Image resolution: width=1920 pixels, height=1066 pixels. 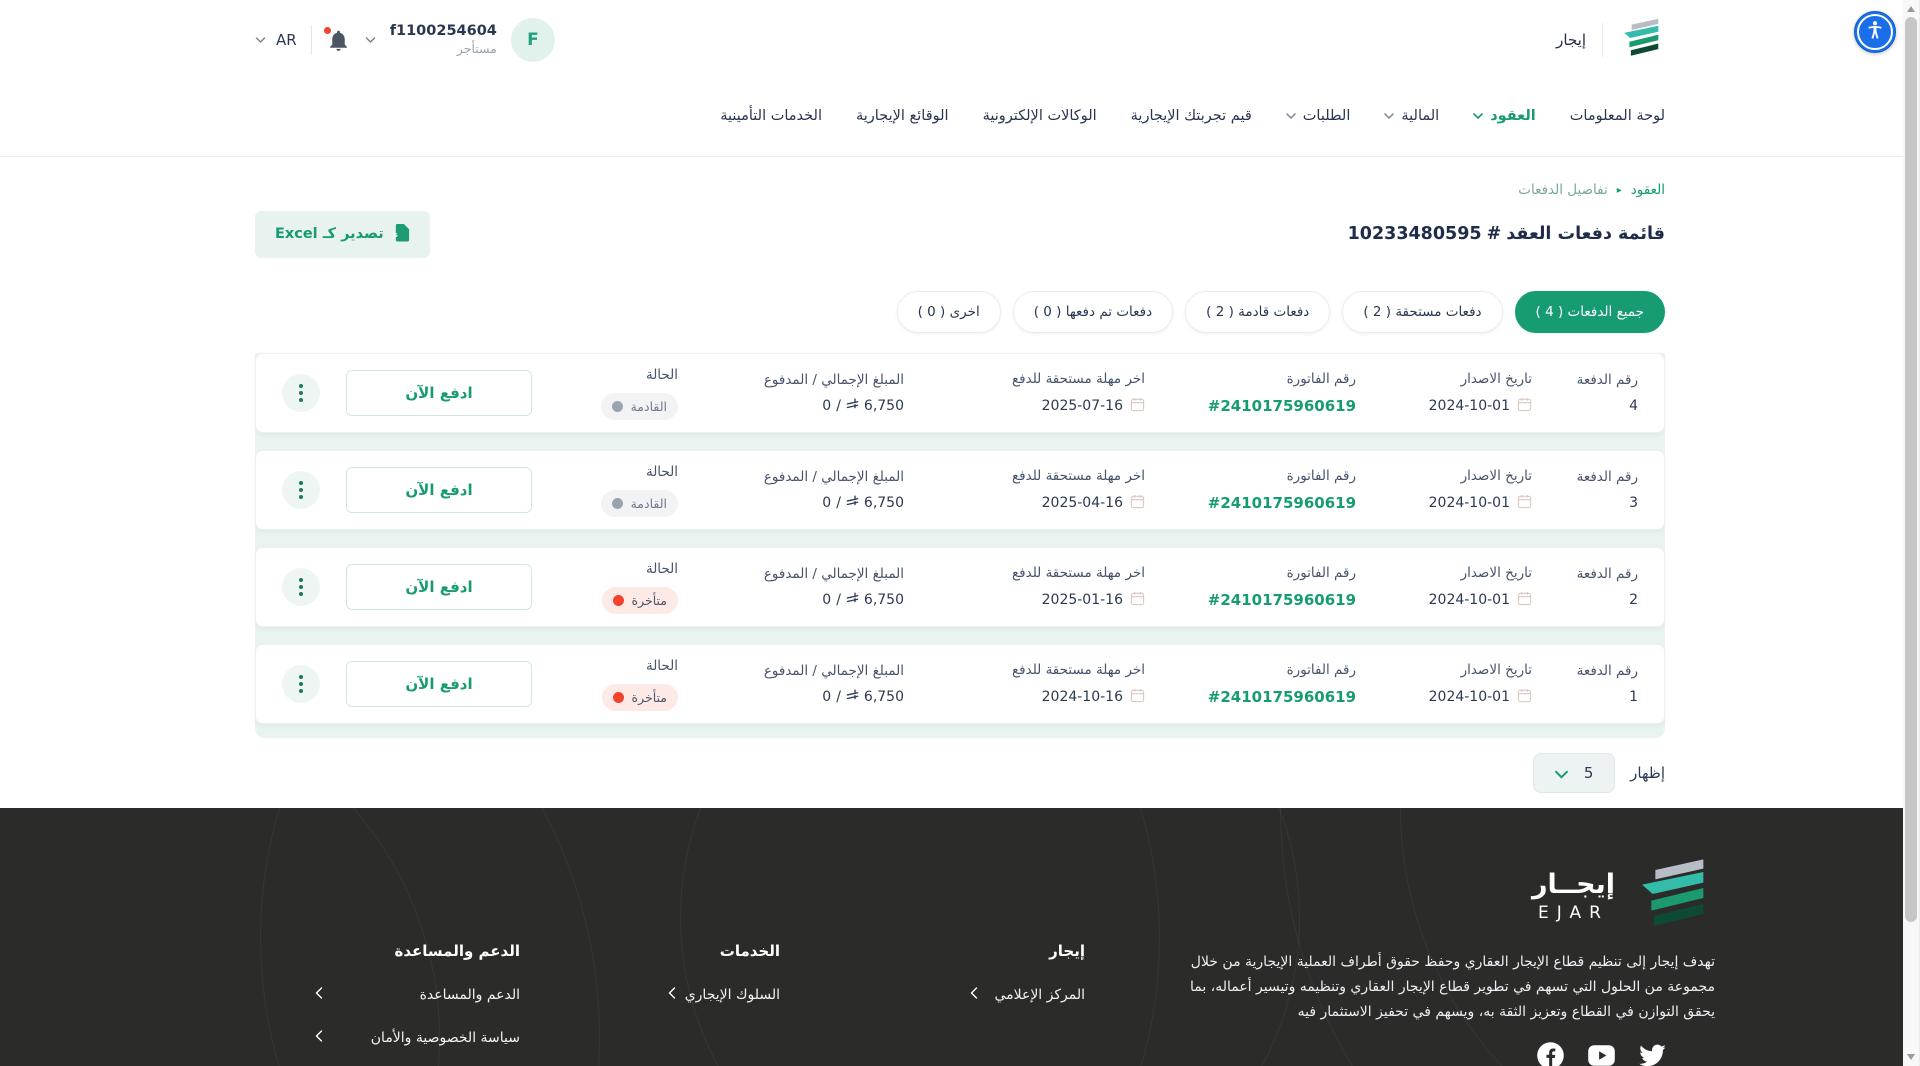 I want to click on brand-logo-link: إيجار, so click(x=1610, y=40).